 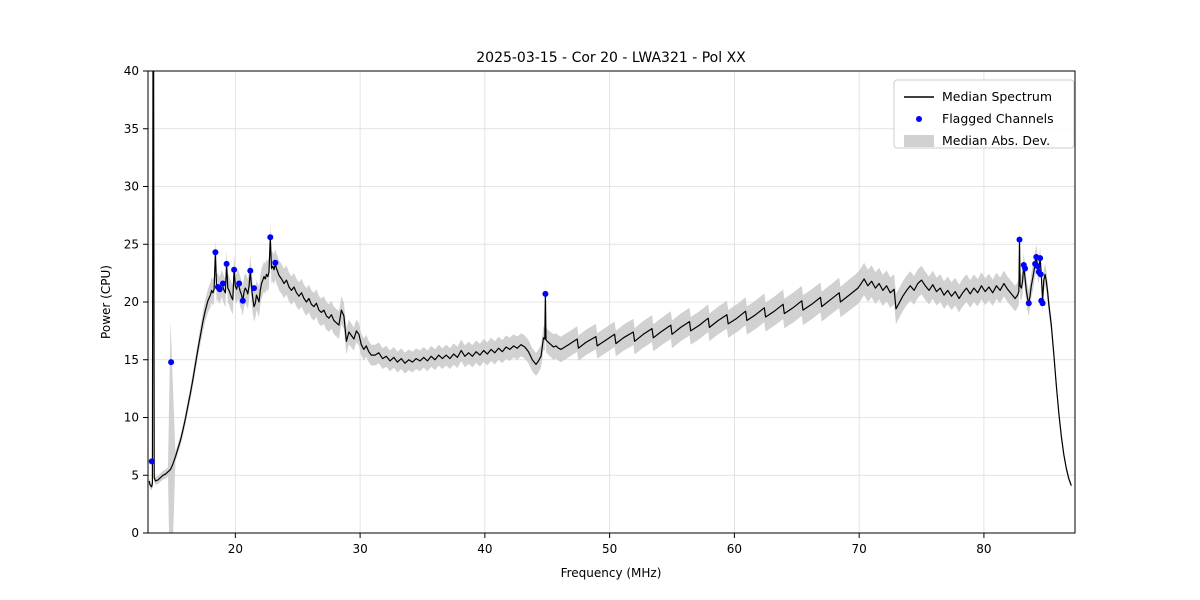 I want to click on legend-label: Median Abs. Dev., so click(x=996, y=140).